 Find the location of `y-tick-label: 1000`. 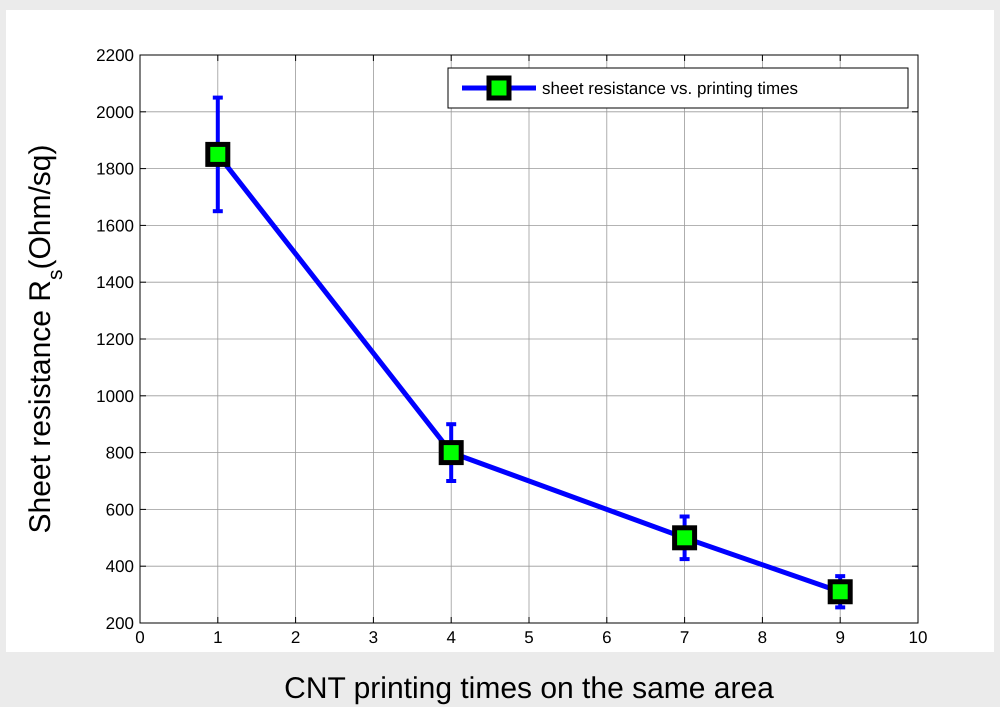

y-tick-label: 1000 is located at coordinates (115, 396).